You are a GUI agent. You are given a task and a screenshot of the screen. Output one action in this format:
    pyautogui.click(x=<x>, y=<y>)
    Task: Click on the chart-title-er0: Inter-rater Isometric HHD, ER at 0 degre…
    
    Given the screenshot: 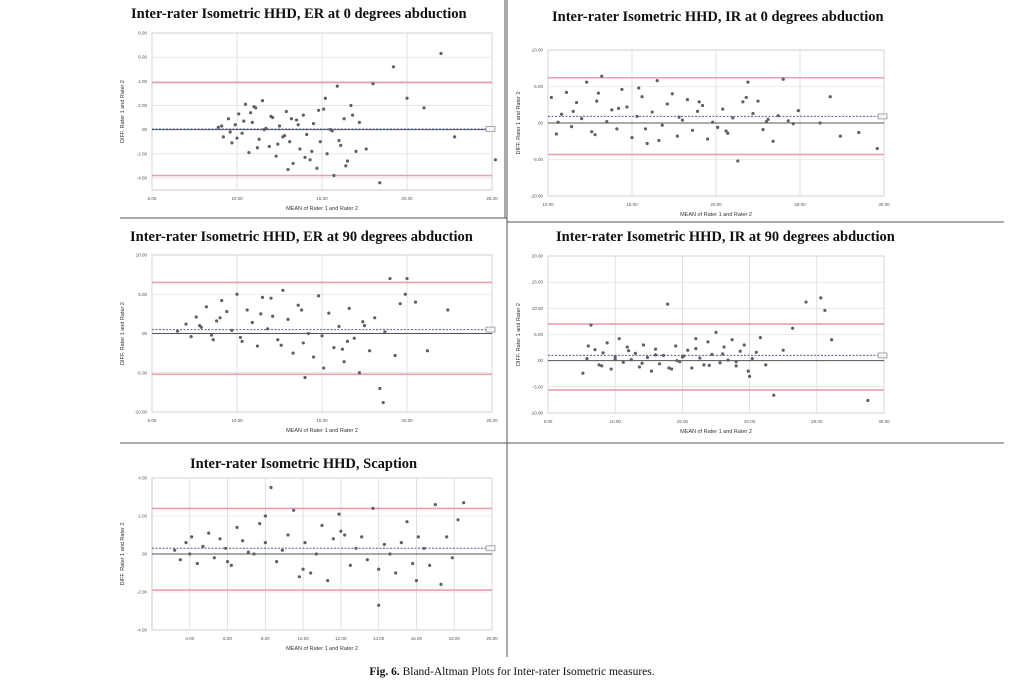 What is the action you would take?
    pyautogui.click(x=299, y=14)
    